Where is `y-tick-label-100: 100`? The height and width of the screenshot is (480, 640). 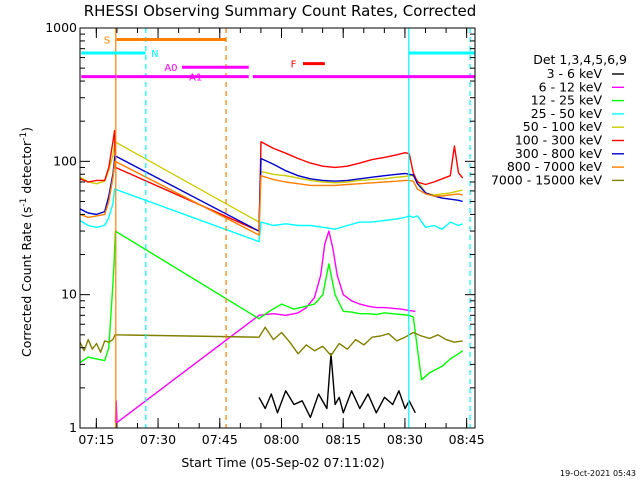
y-tick-label-100: 100 is located at coordinates (65, 160).